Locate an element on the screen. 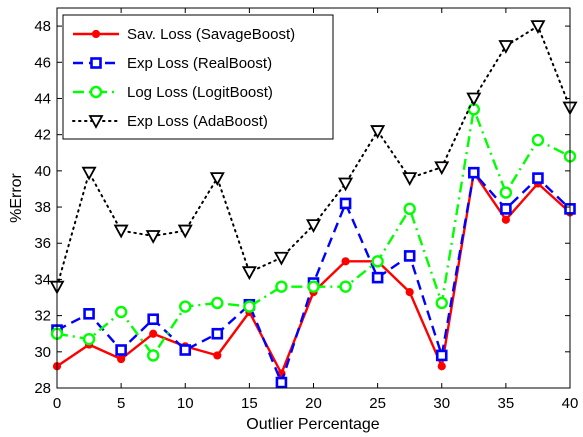  y-tick-label: 36 is located at coordinates (42, 243).